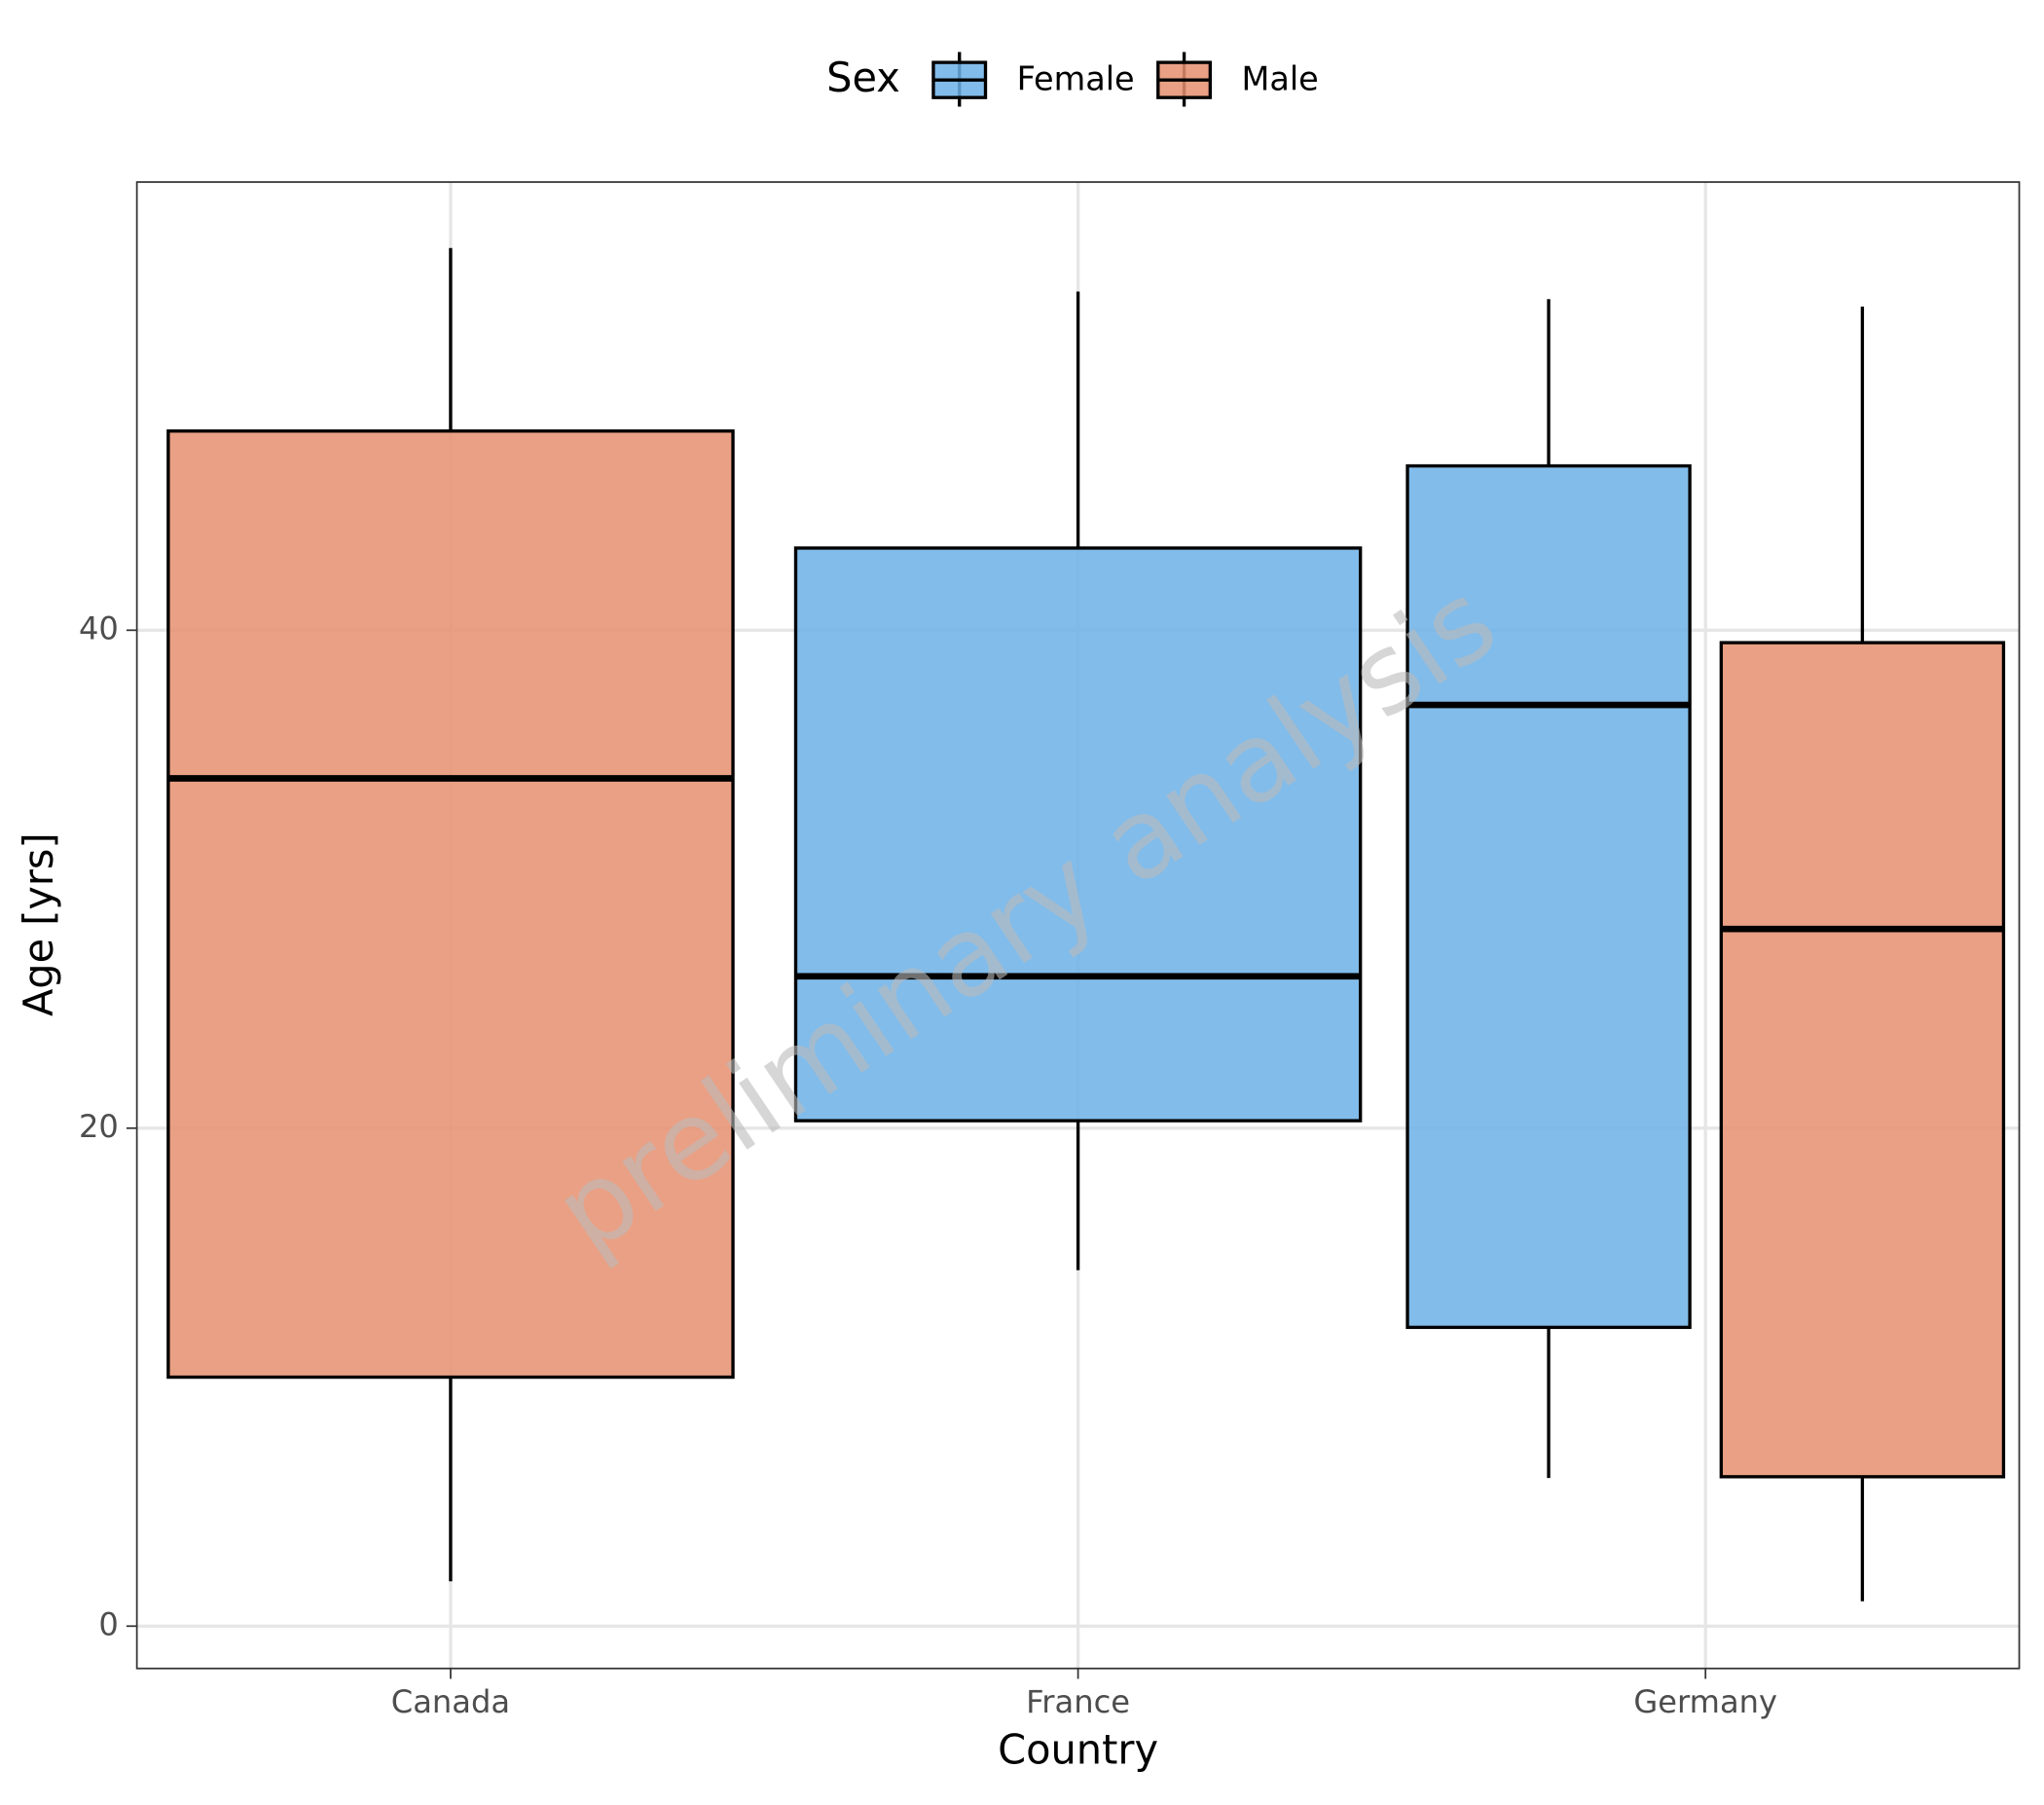 Image resolution: width=2044 pixels, height=1805 pixels. What do you see at coordinates (451, 1701) in the screenshot?
I see `x-tick-label: Canada` at bounding box center [451, 1701].